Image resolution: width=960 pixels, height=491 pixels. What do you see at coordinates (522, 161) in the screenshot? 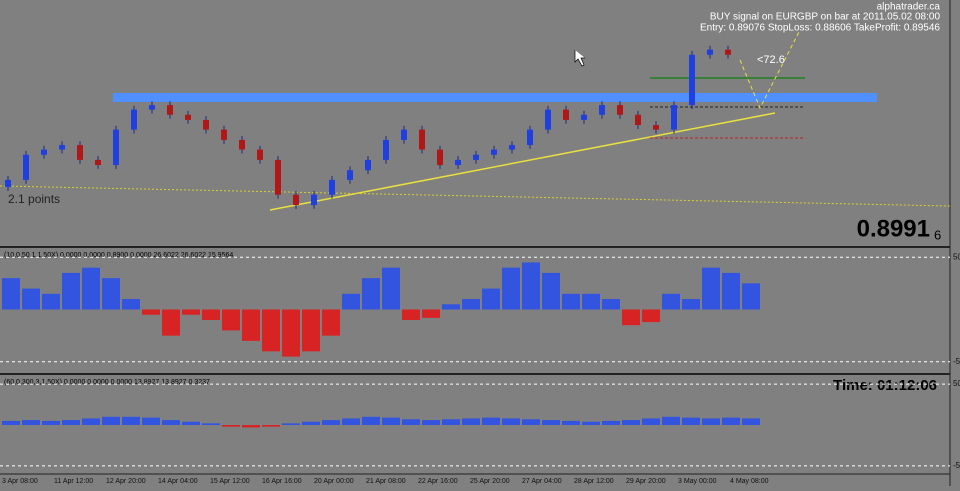
I see `trend-line` at bounding box center [522, 161].